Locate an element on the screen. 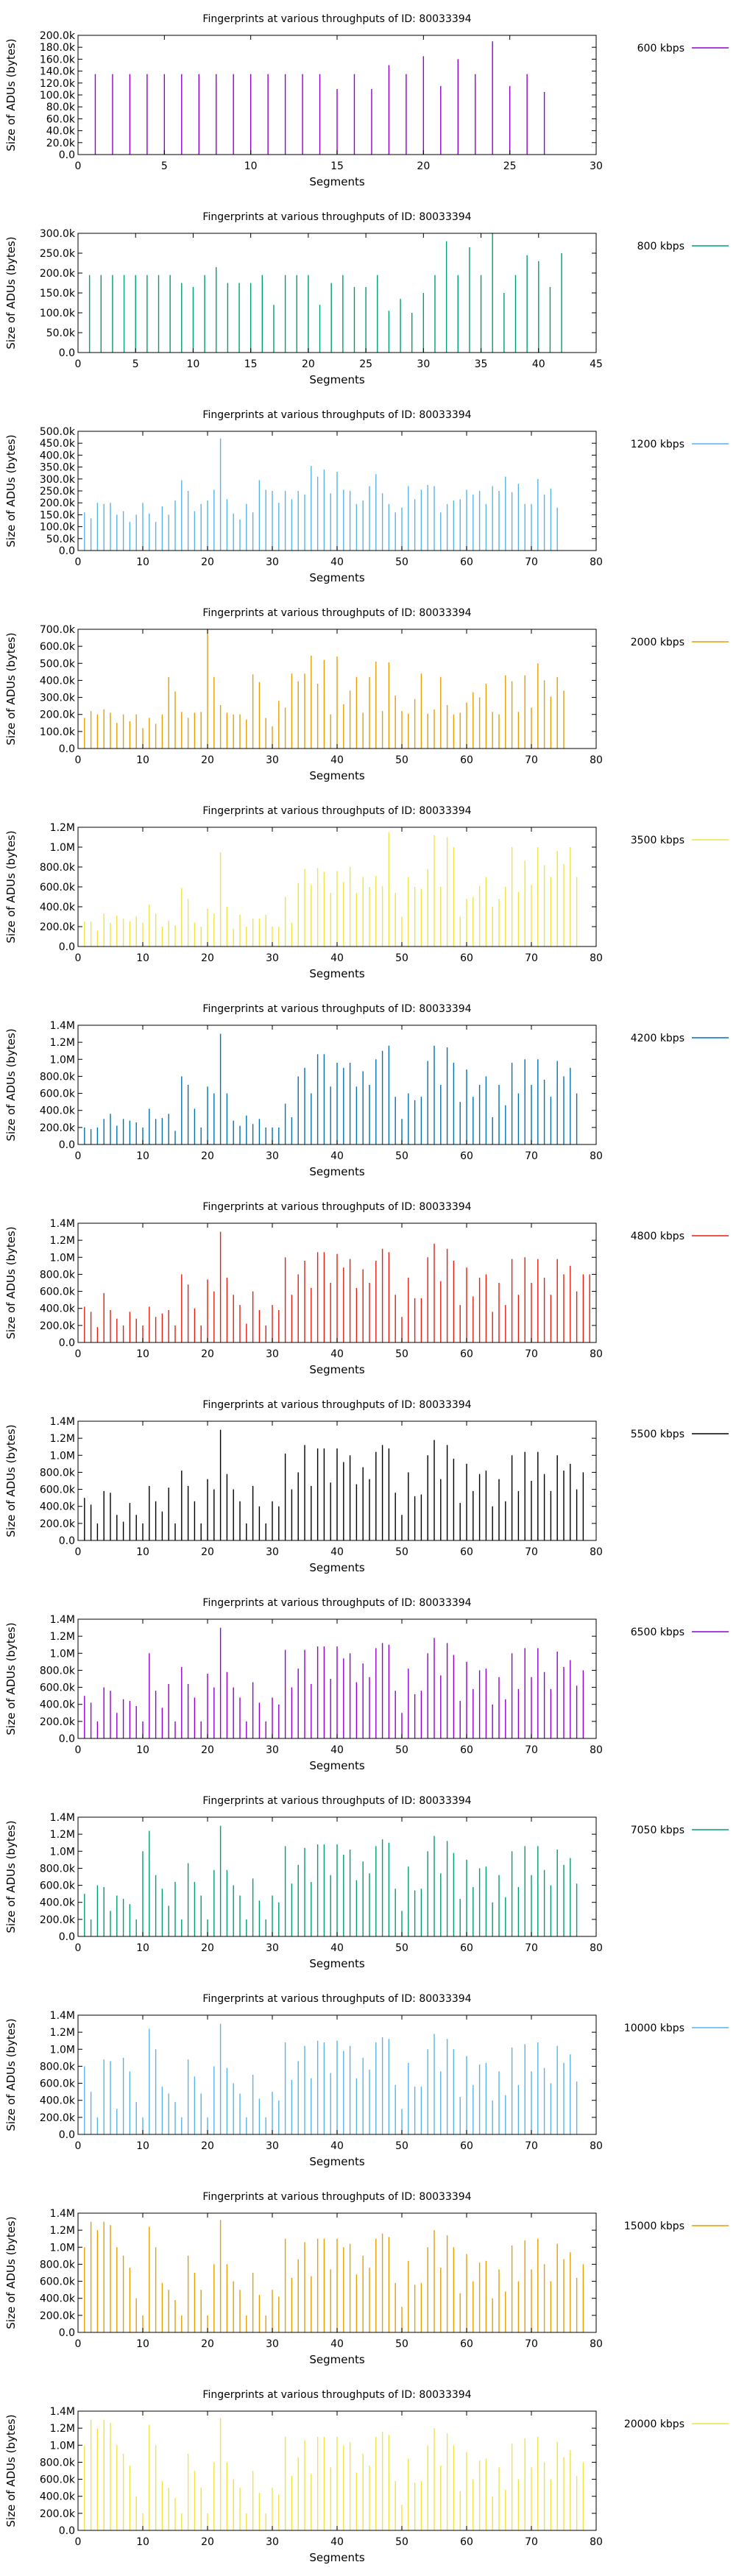  legend-label: 4200 kbps is located at coordinates (657, 1038).